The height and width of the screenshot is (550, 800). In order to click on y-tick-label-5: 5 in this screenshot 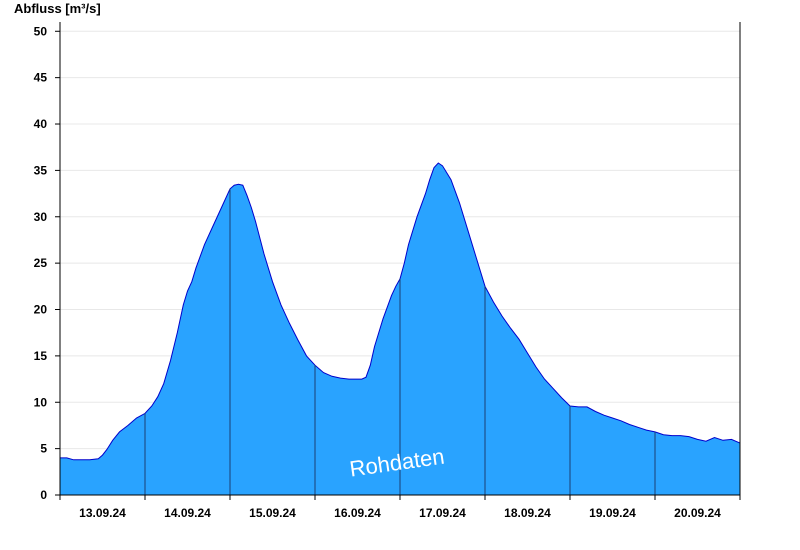, I will do `click(43, 449)`.